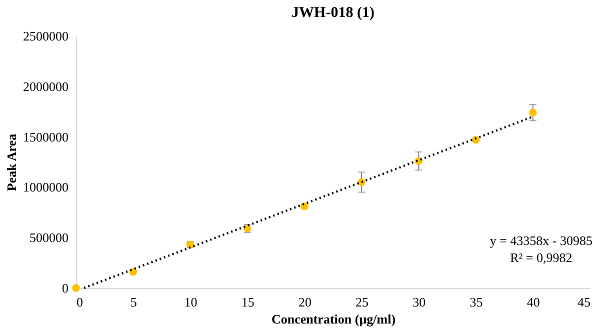 The width and height of the screenshot is (600, 331). I want to click on annotation: R² = 0,9982, so click(541, 257).